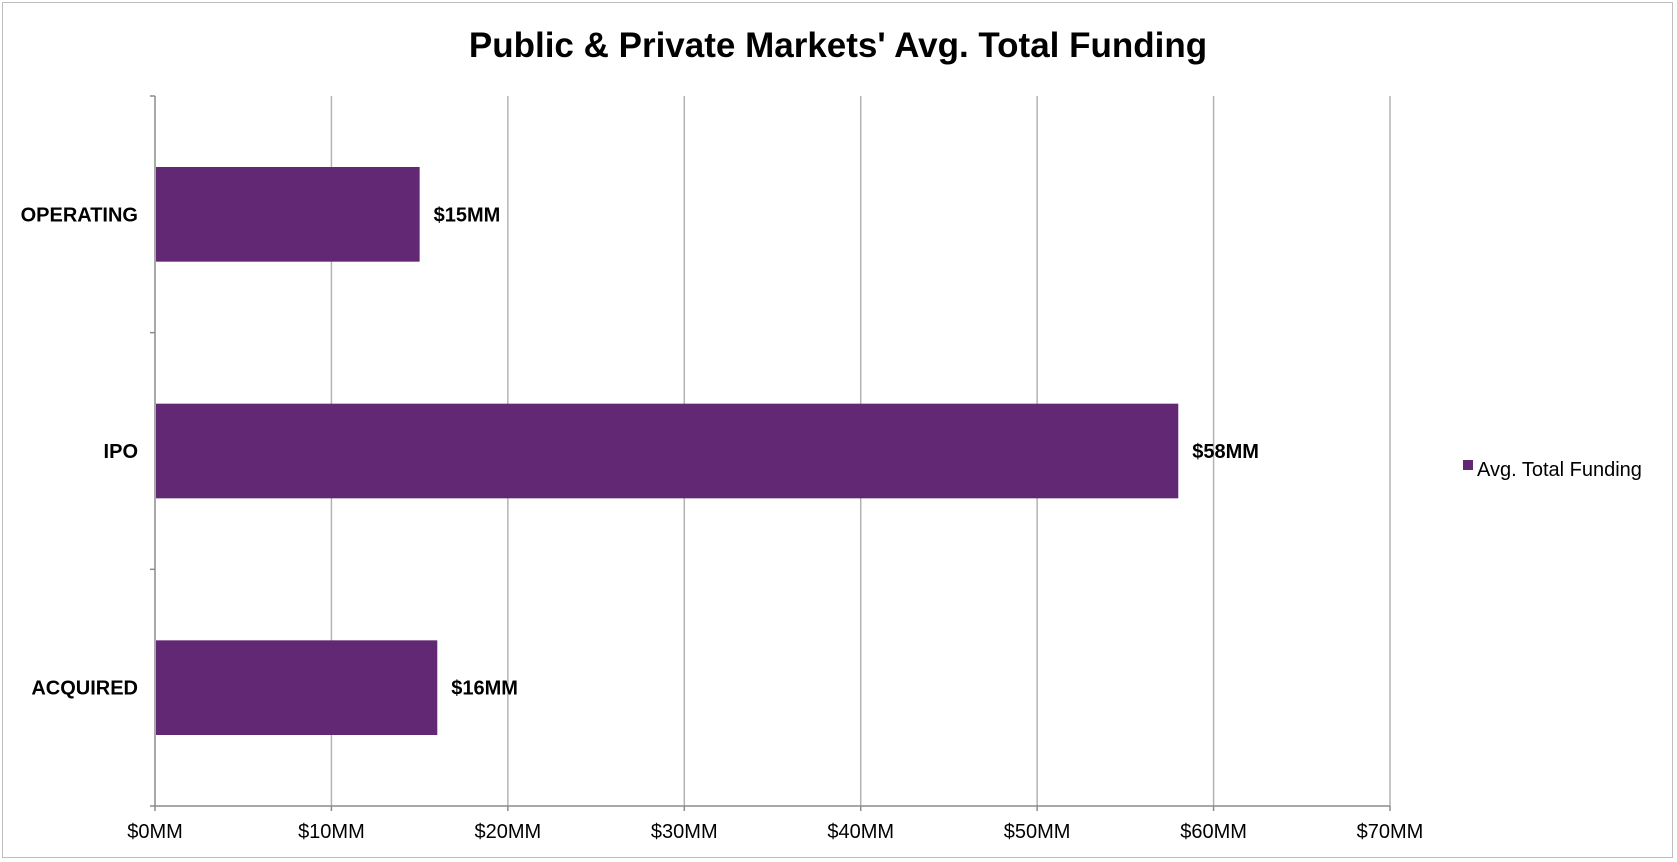 The width and height of the screenshot is (1677, 862). I want to click on bar-ipo, so click(667, 451).